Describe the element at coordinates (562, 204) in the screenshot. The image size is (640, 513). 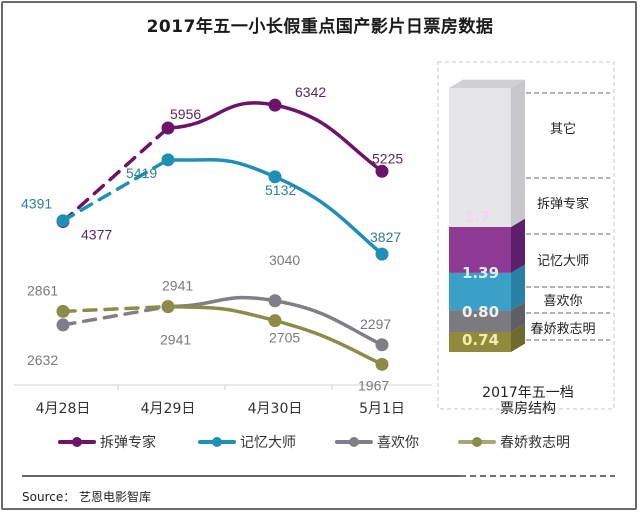
I see `segment-label-chaidan: 拆弹专家` at that location.